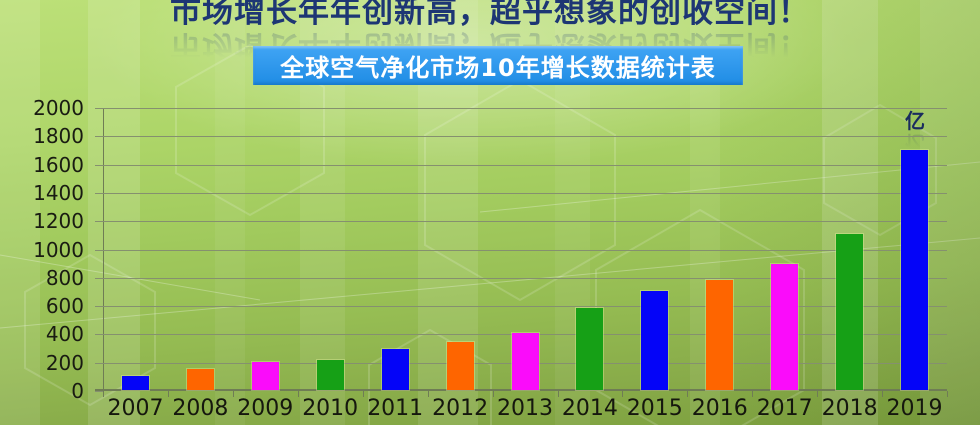 Image resolution: width=980 pixels, height=425 pixels. What do you see at coordinates (58, 221) in the screenshot?
I see `y-tick-label: 1200` at bounding box center [58, 221].